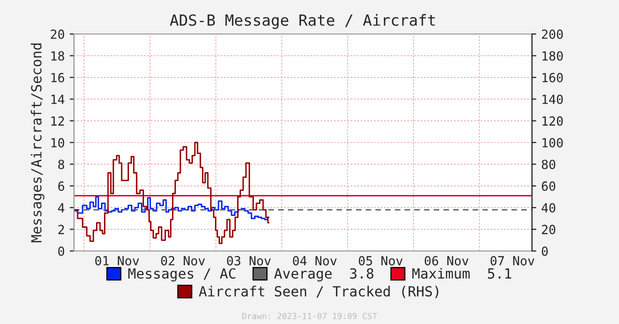  Describe the element at coordinates (462, 273) in the screenshot. I see `legend-label: Maximum 5.1` at that location.